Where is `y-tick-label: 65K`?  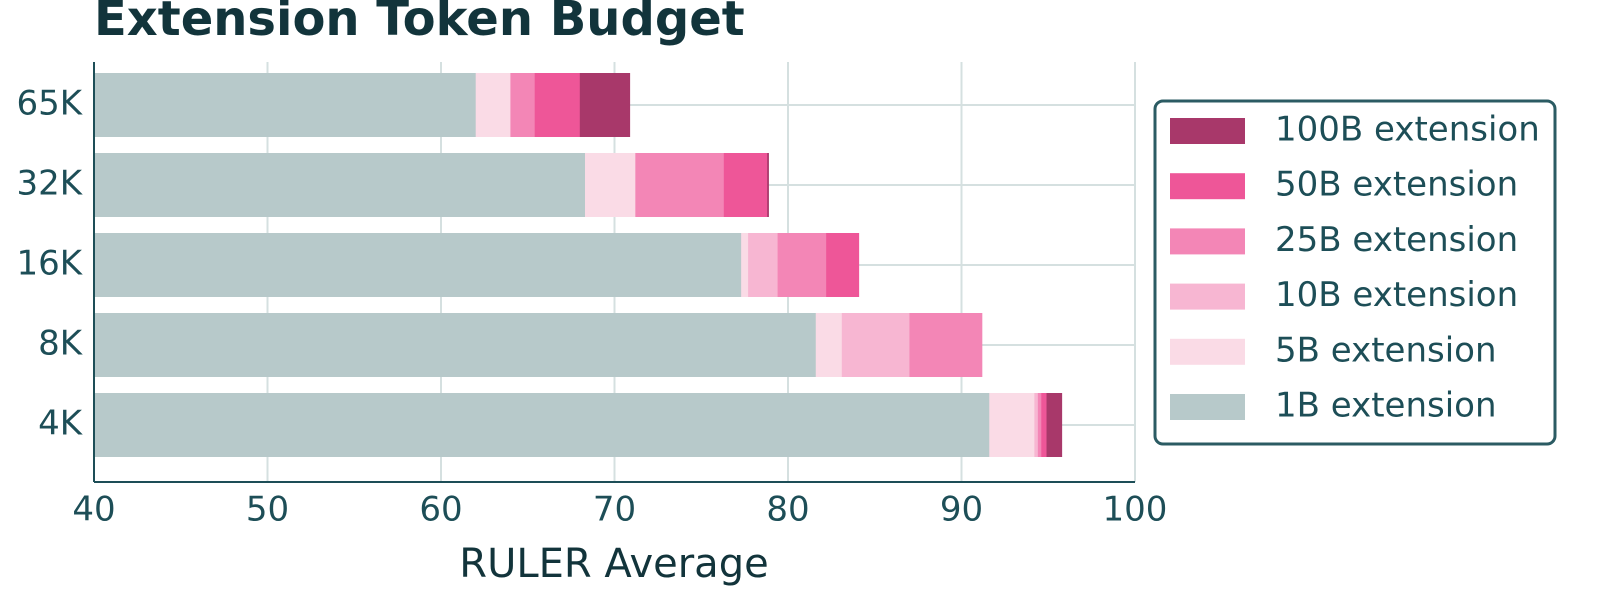 y-tick-label: 65K is located at coordinates (49, 104).